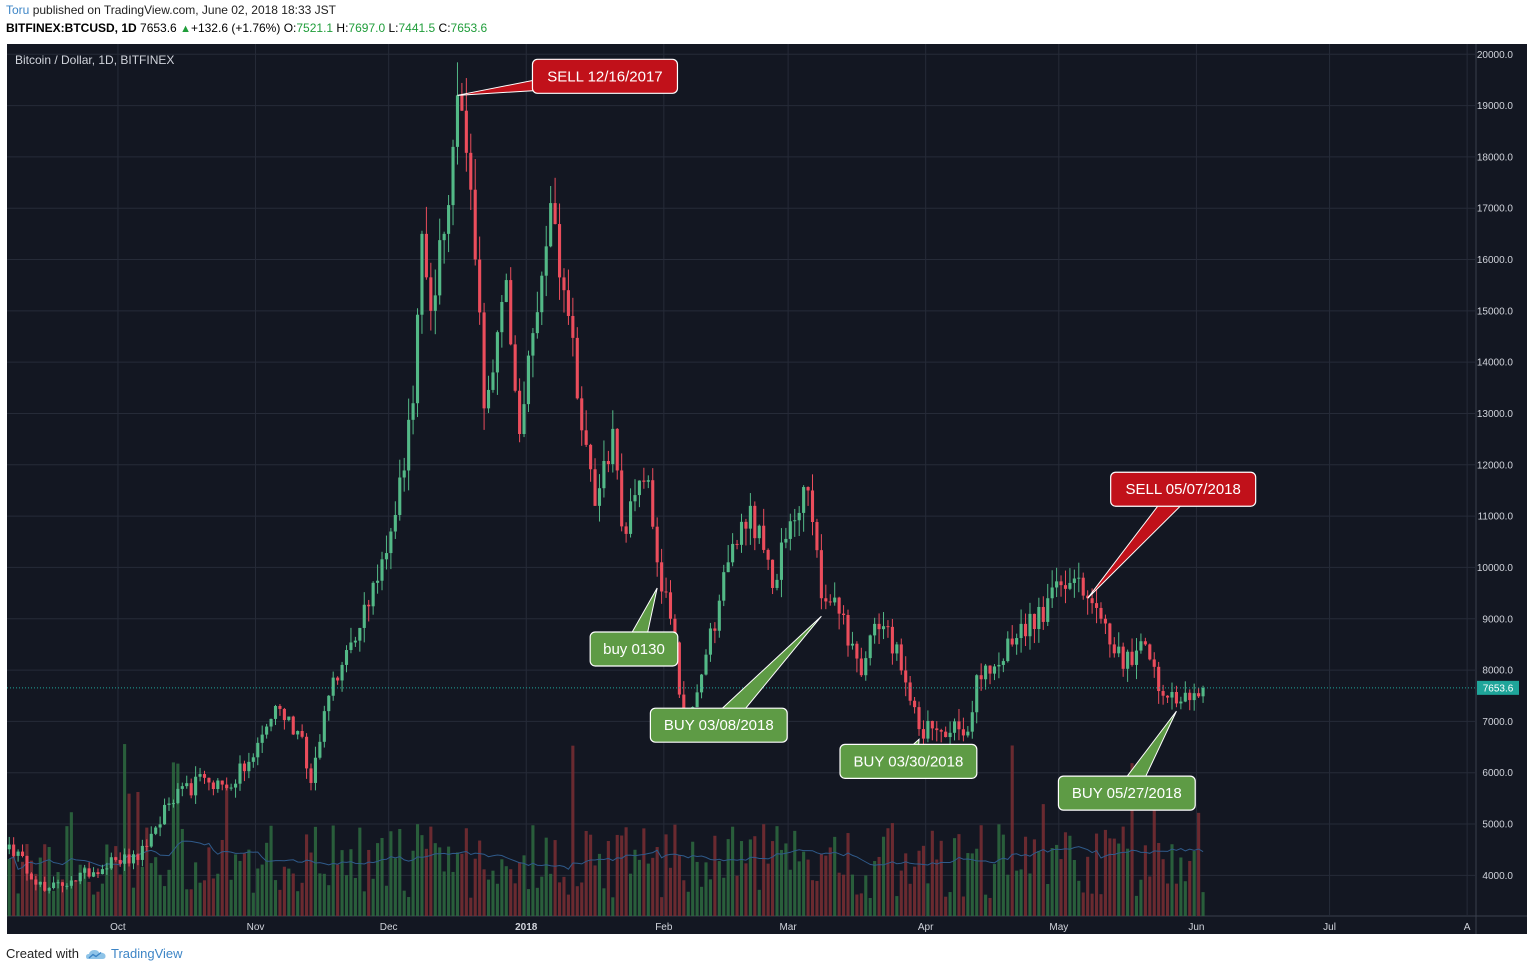 Image resolution: width=1534 pixels, height=972 pixels. What do you see at coordinates (1501, 480) in the screenshot?
I see `price-axis` at bounding box center [1501, 480].